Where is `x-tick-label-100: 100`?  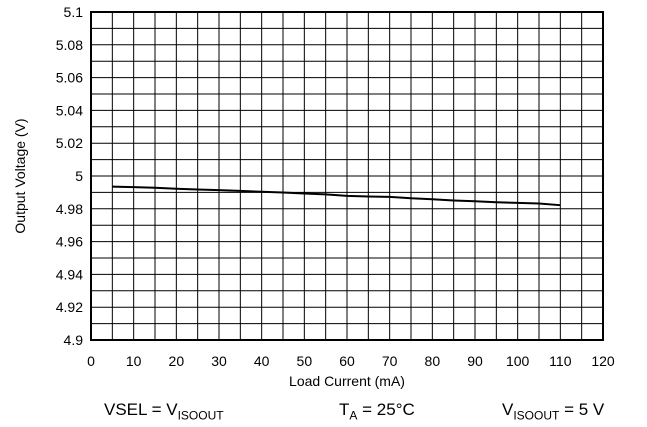 x-tick-label-100: 100 is located at coordinates (518, 361).